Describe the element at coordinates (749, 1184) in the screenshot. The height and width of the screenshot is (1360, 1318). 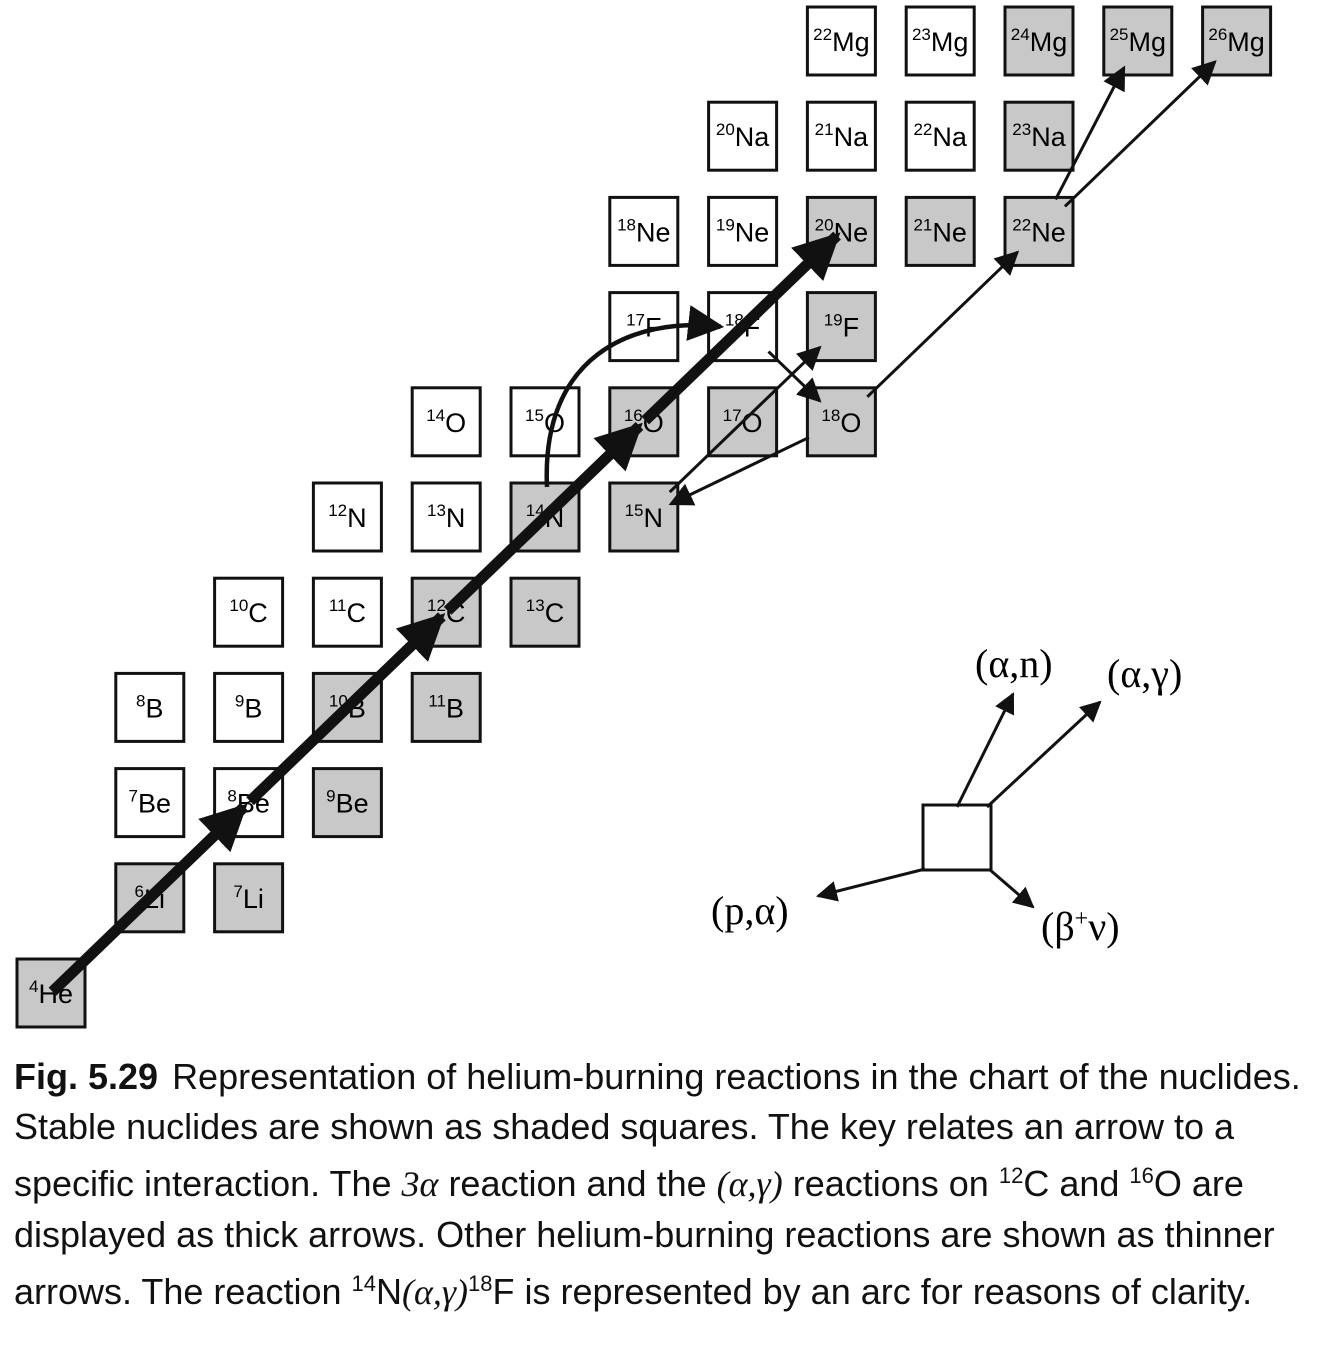
I see `caption-alpha-gamma-1: (α,γ)` at that location.